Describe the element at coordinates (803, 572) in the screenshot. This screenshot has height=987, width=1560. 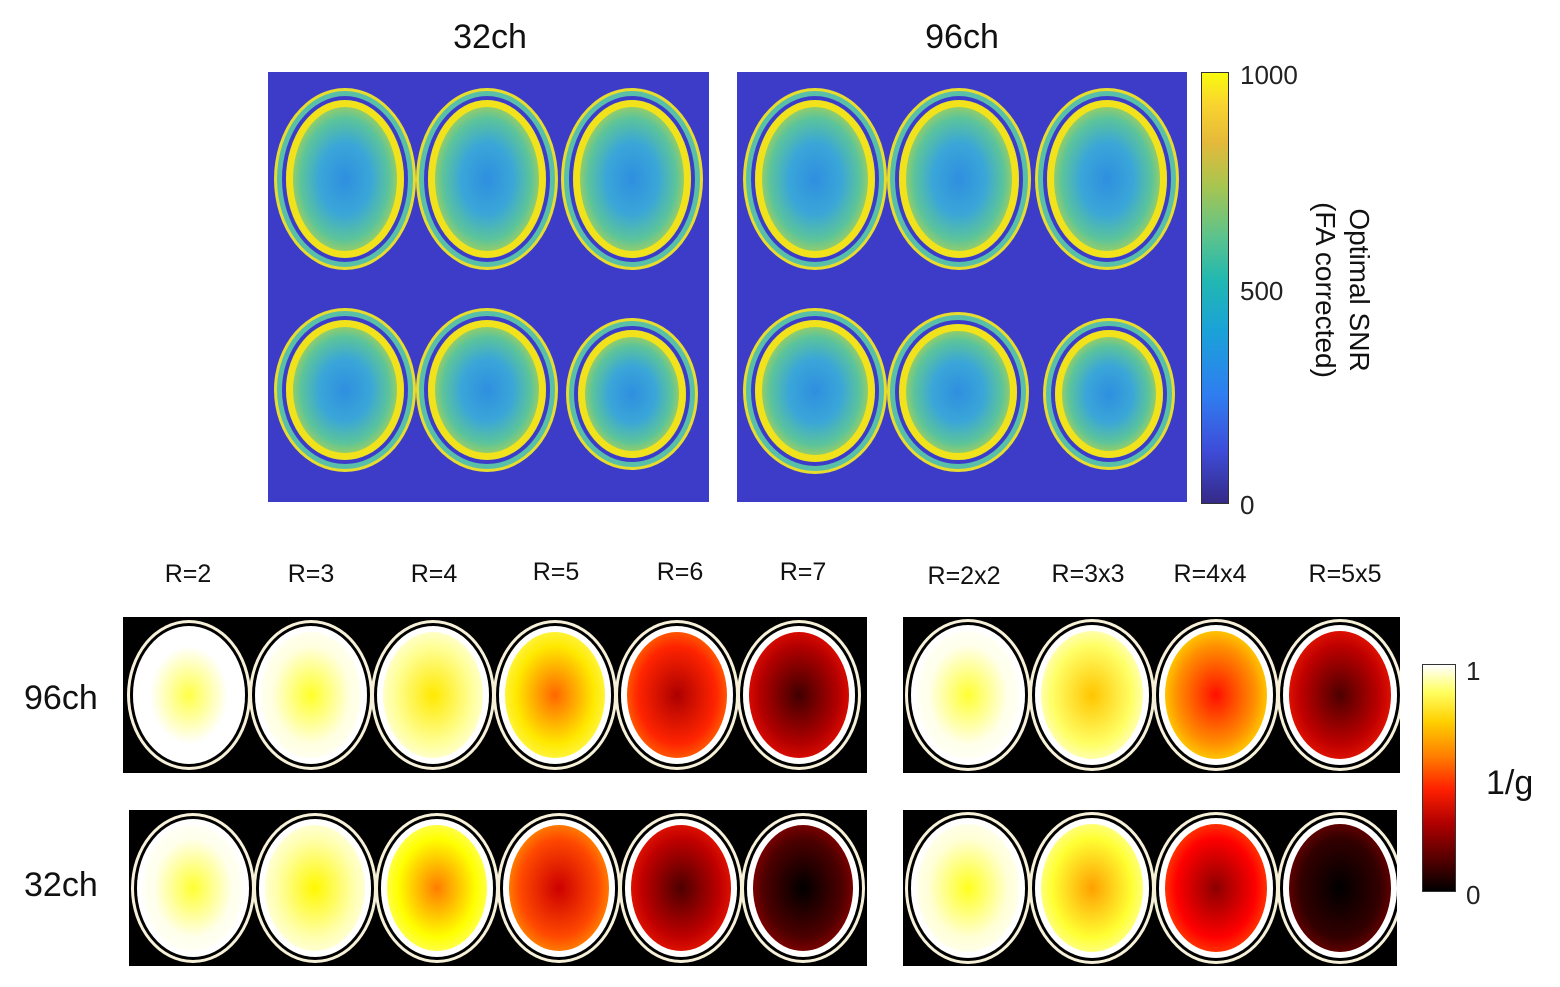
I see `col-label-r7: R=7` at that location.